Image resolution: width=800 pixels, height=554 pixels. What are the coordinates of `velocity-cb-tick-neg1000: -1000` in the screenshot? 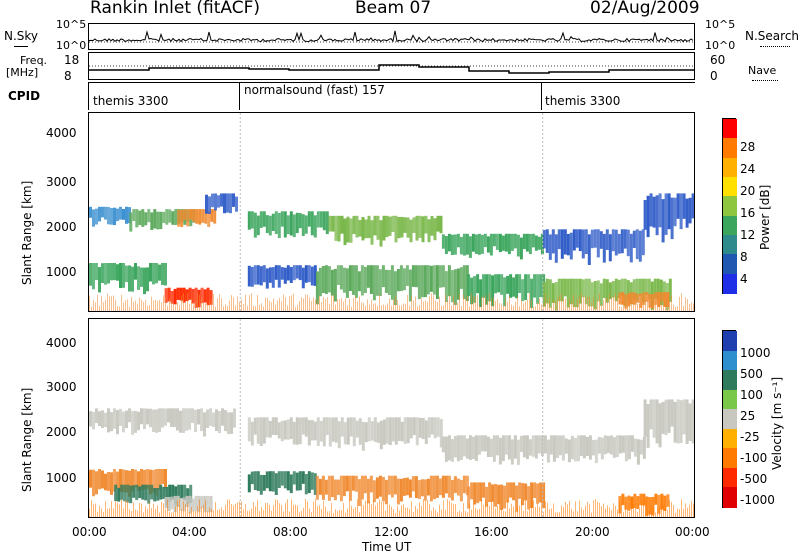 It's located at (757, 500).